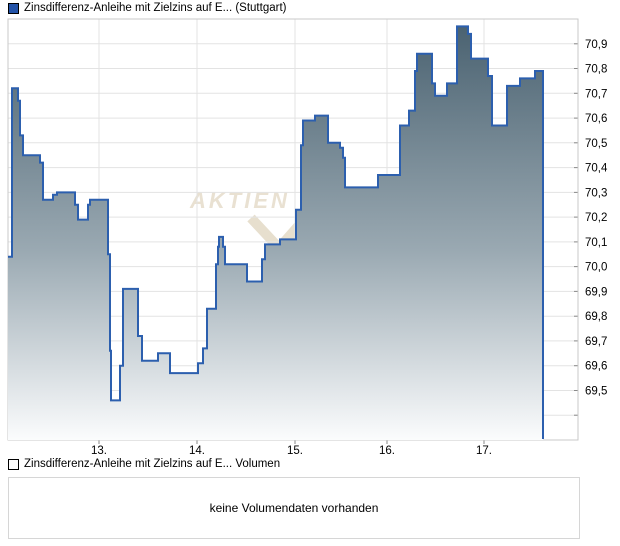 This screenshot has height=546, width=620. I want to click on y-axis-label: 69,9, so click(596, 292).